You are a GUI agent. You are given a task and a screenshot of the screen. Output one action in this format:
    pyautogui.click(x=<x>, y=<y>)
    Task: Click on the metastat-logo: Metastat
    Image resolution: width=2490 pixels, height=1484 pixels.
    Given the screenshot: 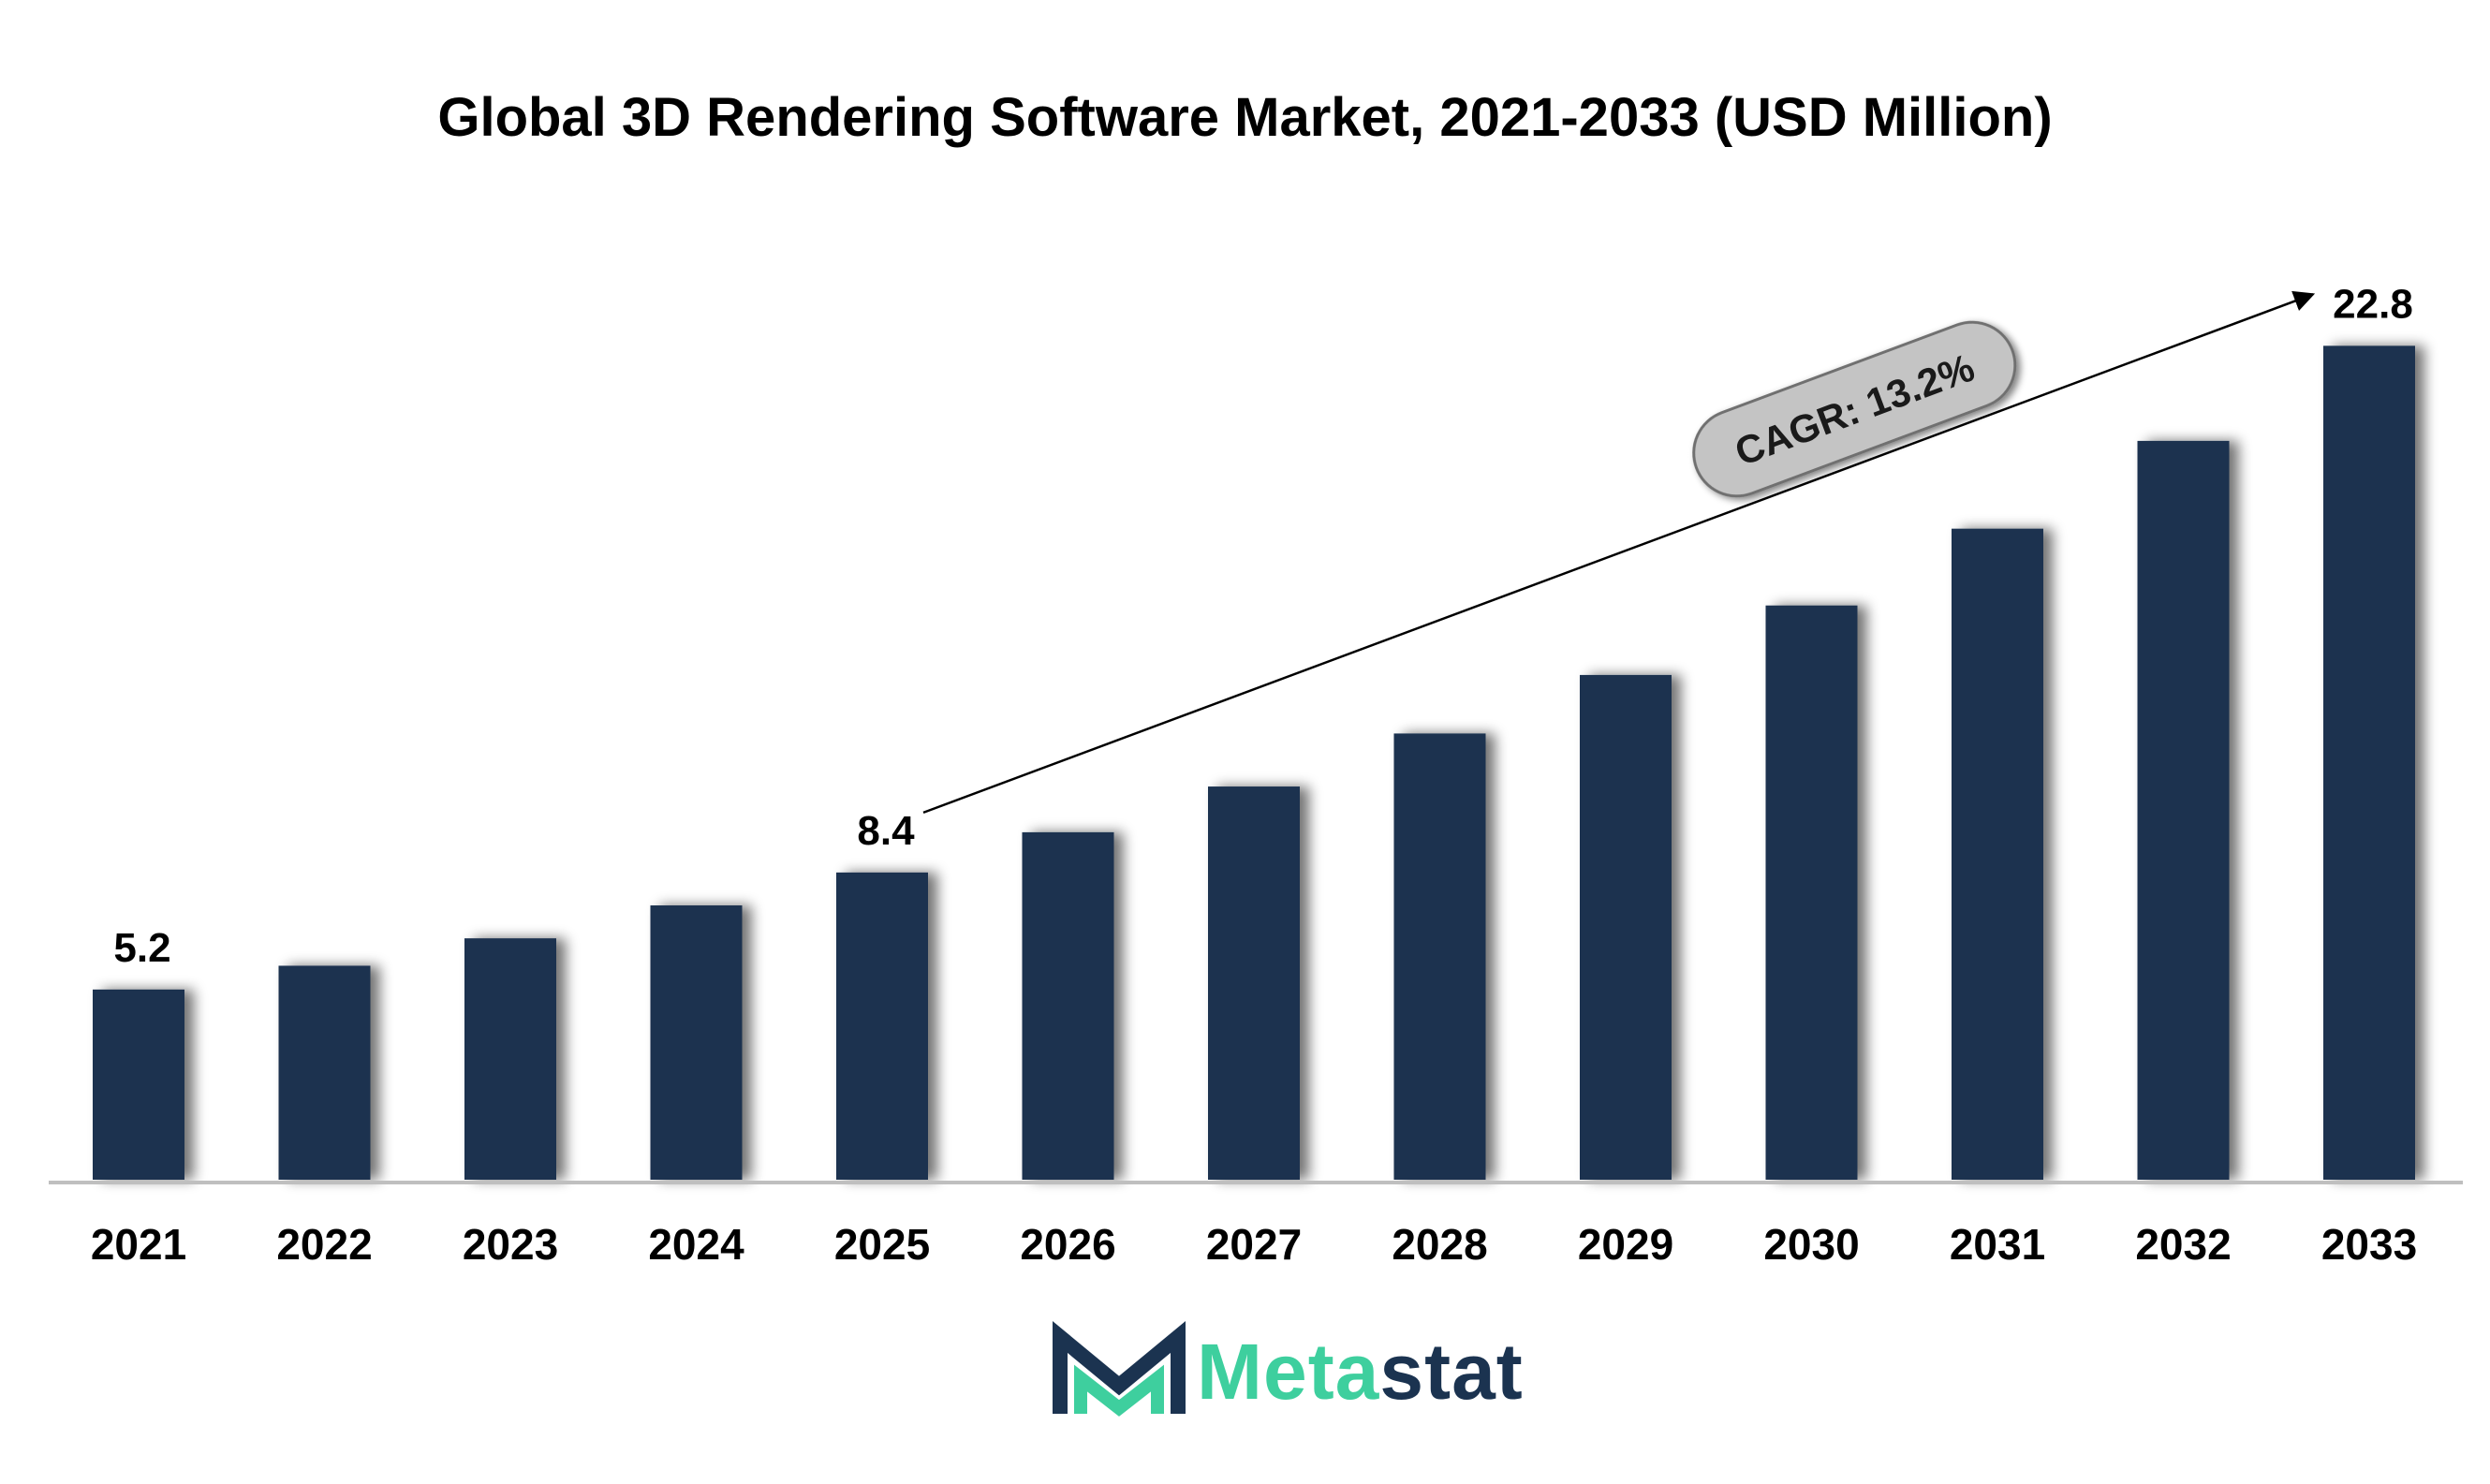 What is the action you would take?
    pyautogui.click(x=1286, y=1371)
    